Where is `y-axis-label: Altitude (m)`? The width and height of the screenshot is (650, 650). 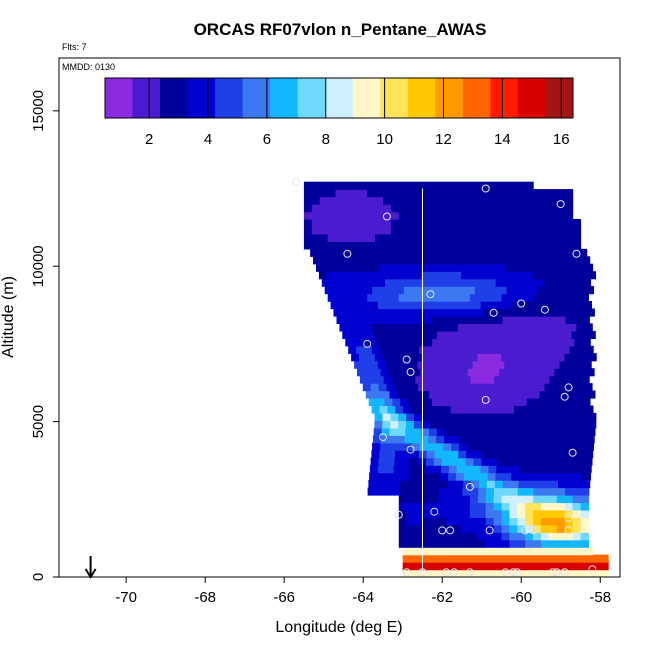
y-axis-label: Altitude (m) is located at coordinates (8, 317).